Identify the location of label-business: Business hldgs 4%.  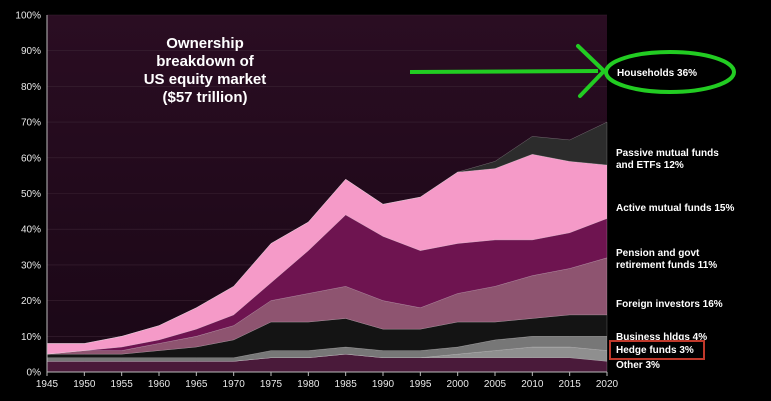
(661, 337).